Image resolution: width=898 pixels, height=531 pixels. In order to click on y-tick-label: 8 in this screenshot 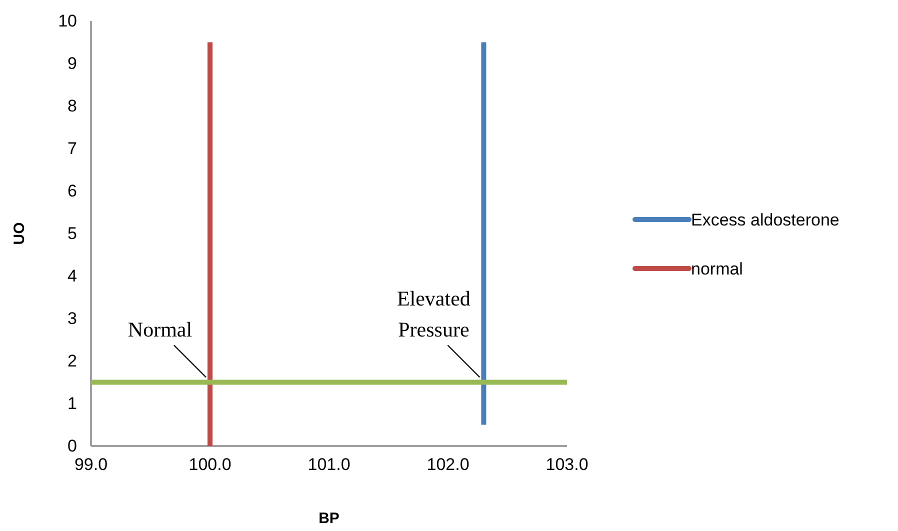, I will do `click(72, 106)`.